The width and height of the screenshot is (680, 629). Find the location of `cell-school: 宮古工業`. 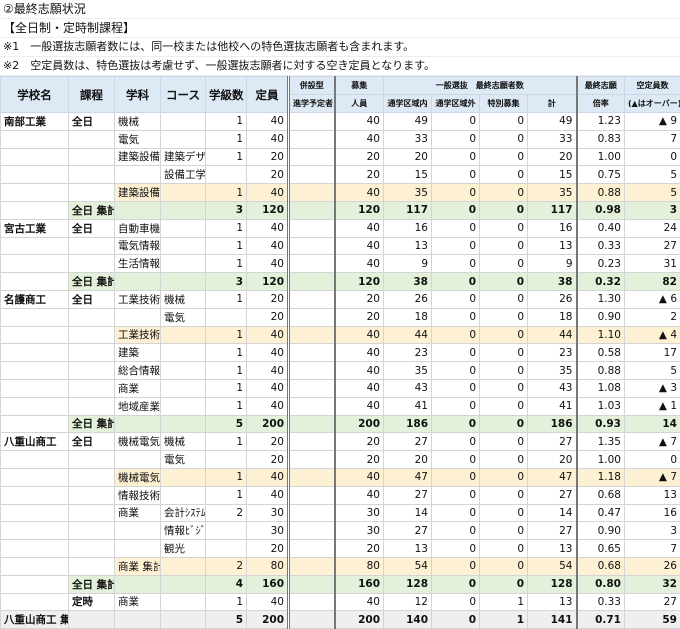

cell-school: 宮古工業 is located at coordinates (35, 228).